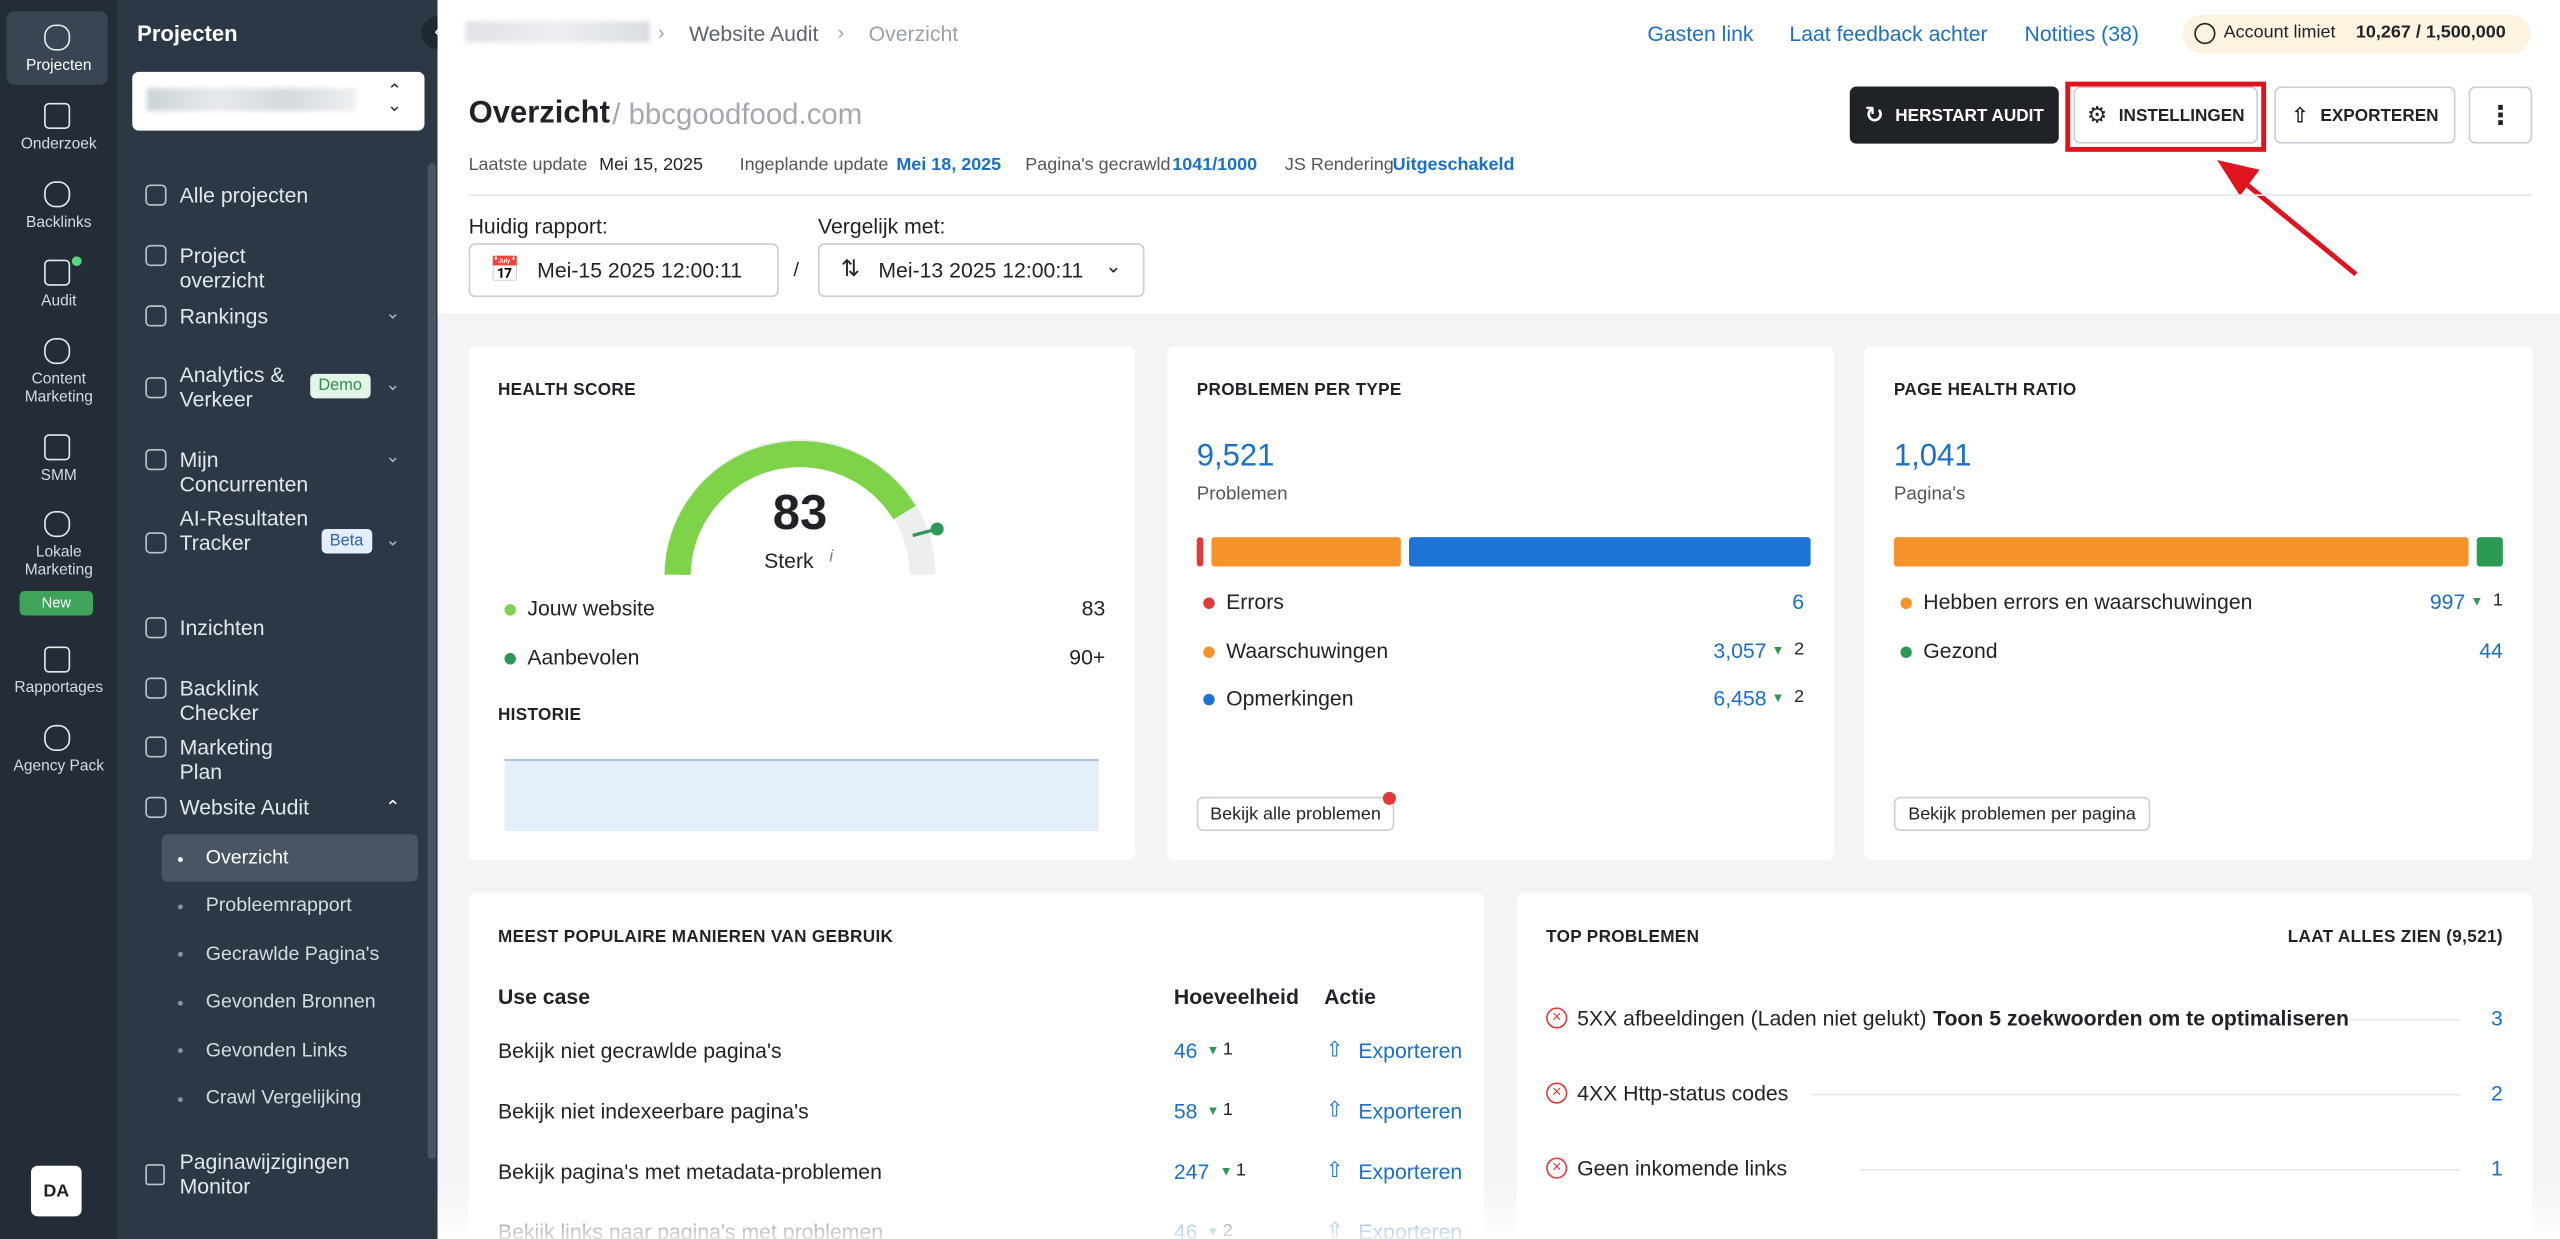 The image size is (2560, 1239). I want to click on row-value: 997, so click(2447, 601).